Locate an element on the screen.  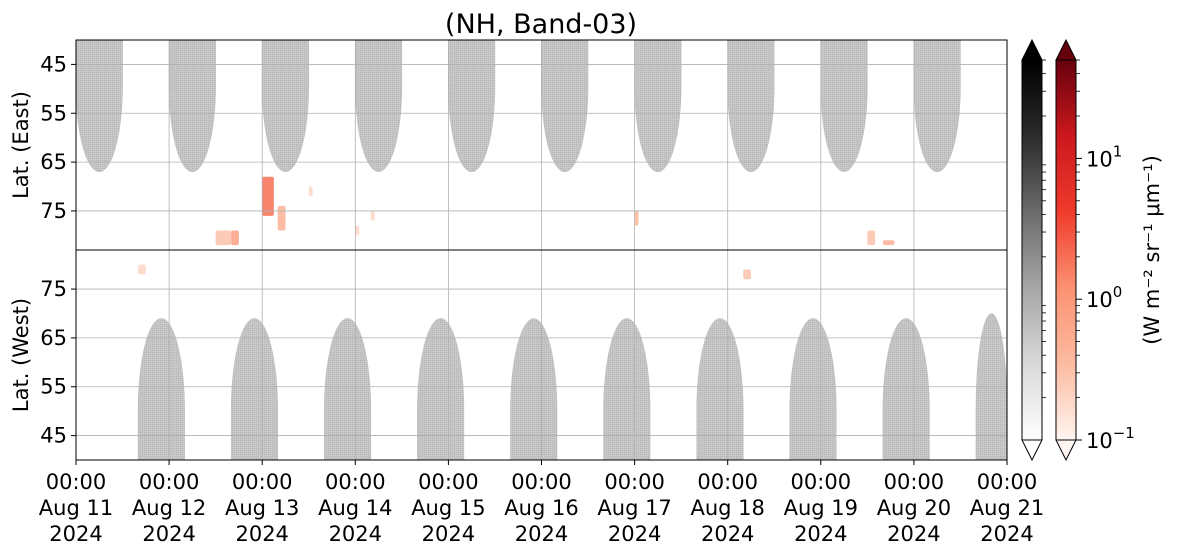
colorbar-label: (W m⁻² sr⁻¹ μm⁻¹) is located at coordinates (1152, 250).